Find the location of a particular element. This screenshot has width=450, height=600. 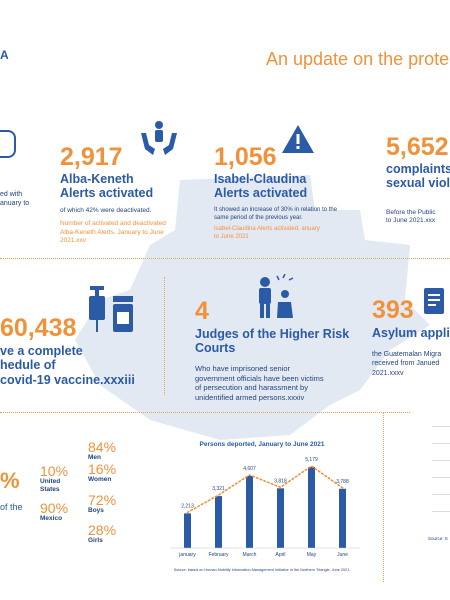

document-pen-icon is located at coordinates (434, 301).